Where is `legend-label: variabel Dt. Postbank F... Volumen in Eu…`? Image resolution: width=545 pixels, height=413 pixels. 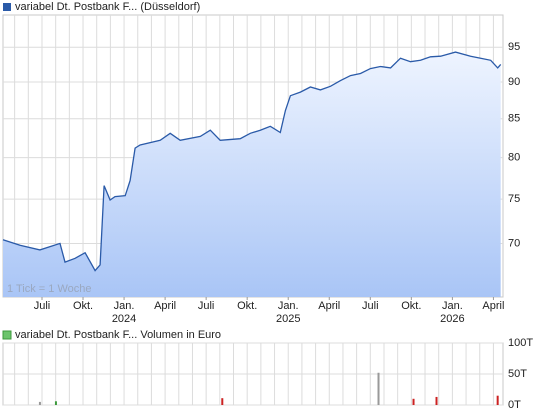 legend-label: variabel Dt. Postbank F... Volumen in Eu… is located at coordinates (118, 335).